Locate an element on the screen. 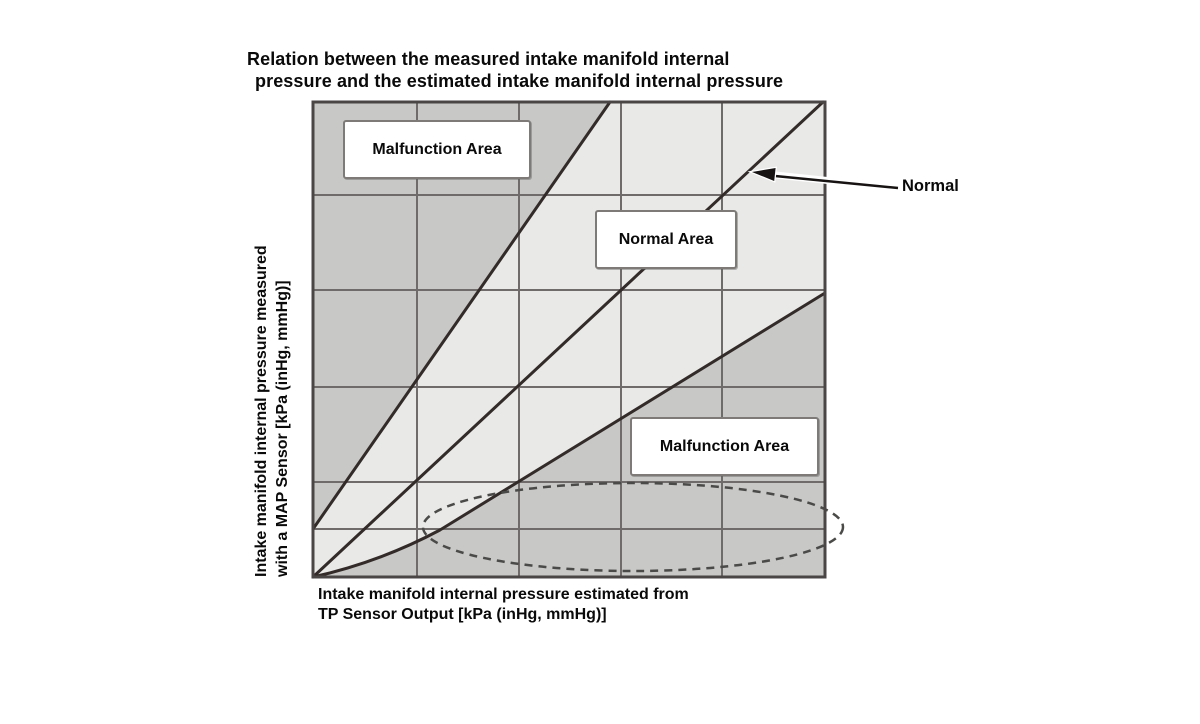 The height and width of the screenshot is (724, 1200). malfunction-area-bottom-label: Malfunction Area is located at coordinates (724, 446).